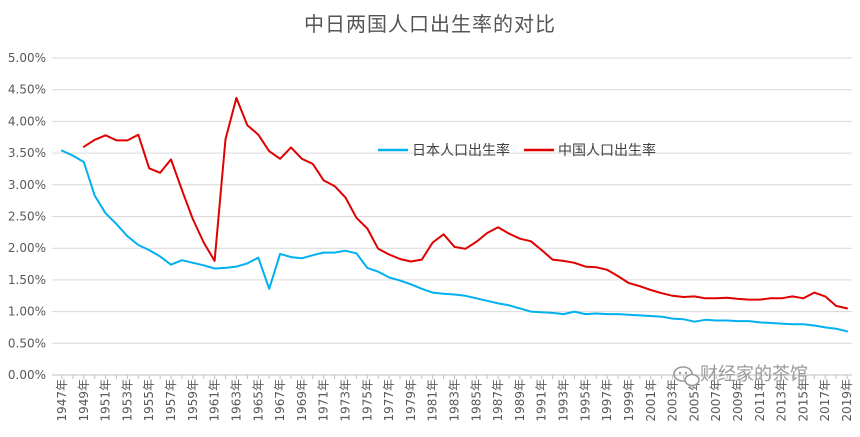 This screenshot has height=437, width=860. What do you see at coordinates (171, 400) in the screenshot?
I see `x-tick-label: 1957年` at bounding box center [171, 400].